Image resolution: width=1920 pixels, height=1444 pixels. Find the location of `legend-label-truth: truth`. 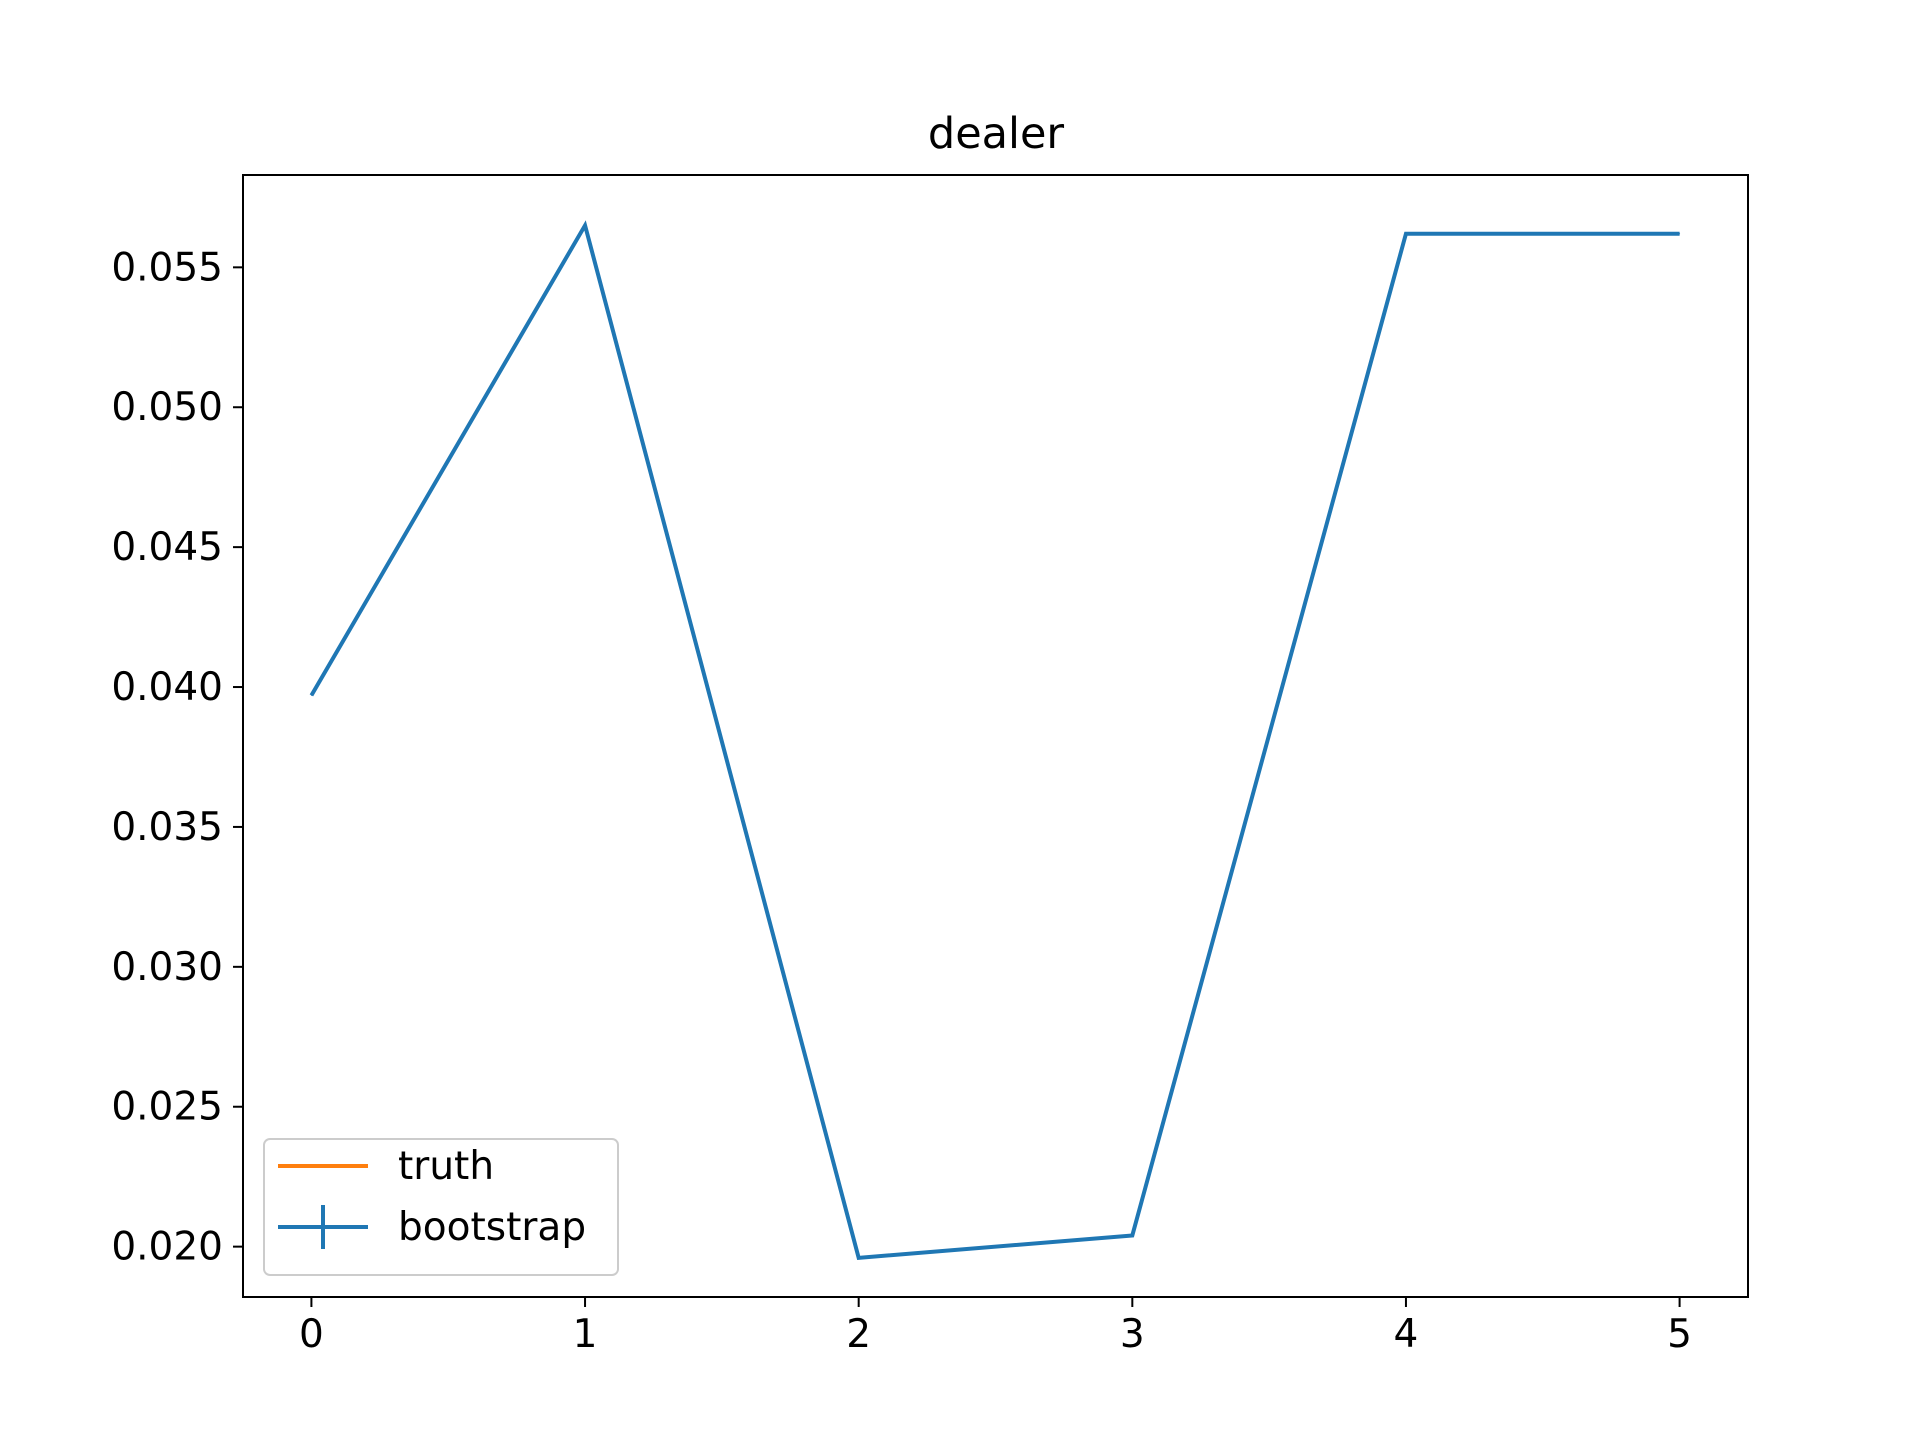

legend-label-truth: truth is located at coordinates (446, 1166).